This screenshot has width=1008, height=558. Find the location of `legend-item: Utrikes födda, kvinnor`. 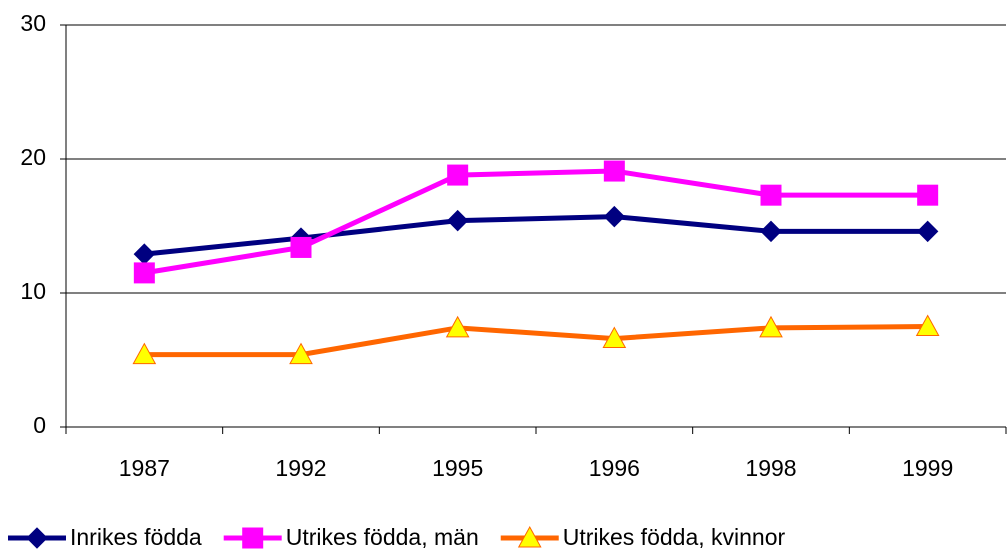

legend-item: Utrikes födda, kvinnor is located at coordinates (643, 537).